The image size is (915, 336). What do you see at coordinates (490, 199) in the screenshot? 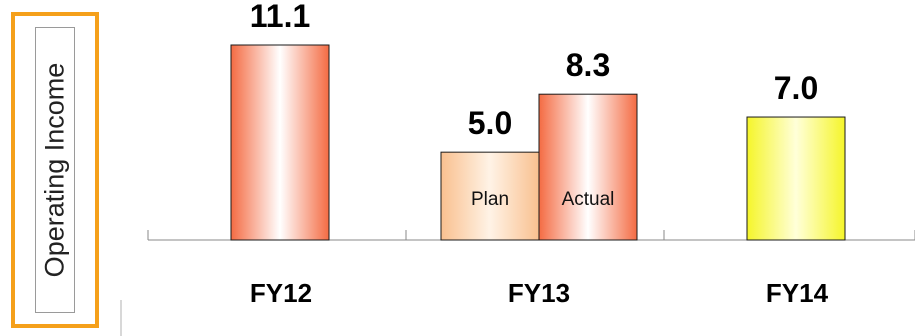
I see `bar-inner-label: Plan` at bounding box center [490, 199].